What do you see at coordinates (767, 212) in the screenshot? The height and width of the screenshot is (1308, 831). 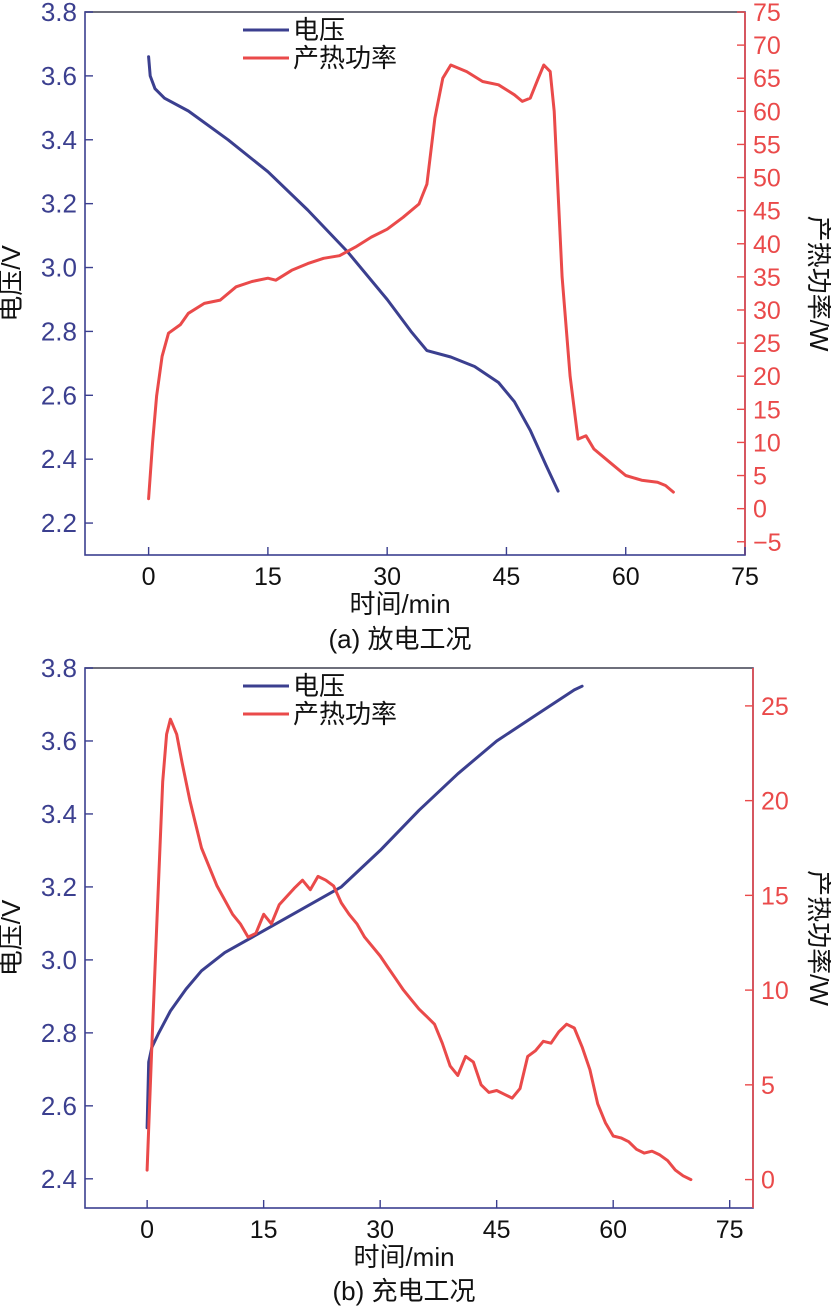 I see `y2-tick-label: 45` at bounding box center [767, 212].